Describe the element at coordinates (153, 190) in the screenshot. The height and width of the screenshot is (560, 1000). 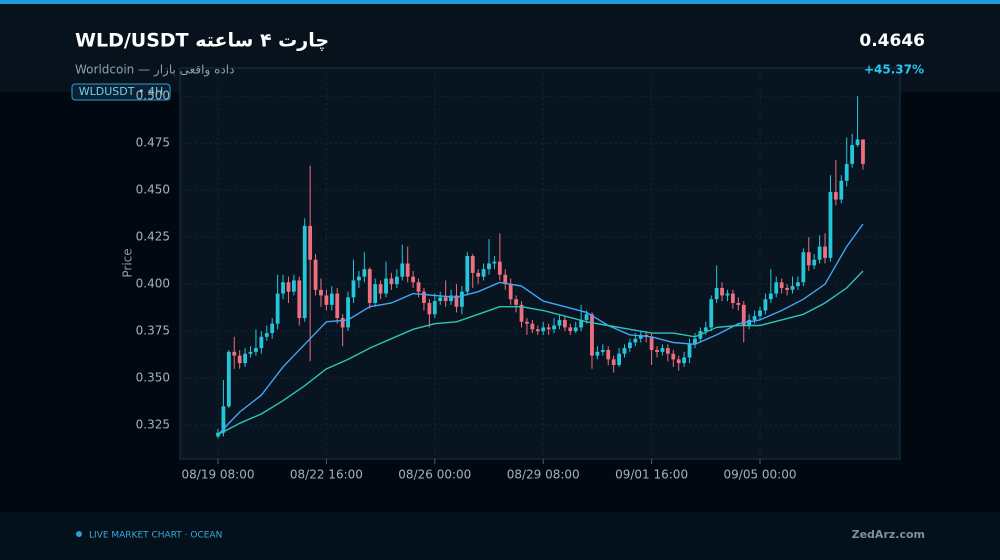
I see `y-tick-label: 0.450` at that location.